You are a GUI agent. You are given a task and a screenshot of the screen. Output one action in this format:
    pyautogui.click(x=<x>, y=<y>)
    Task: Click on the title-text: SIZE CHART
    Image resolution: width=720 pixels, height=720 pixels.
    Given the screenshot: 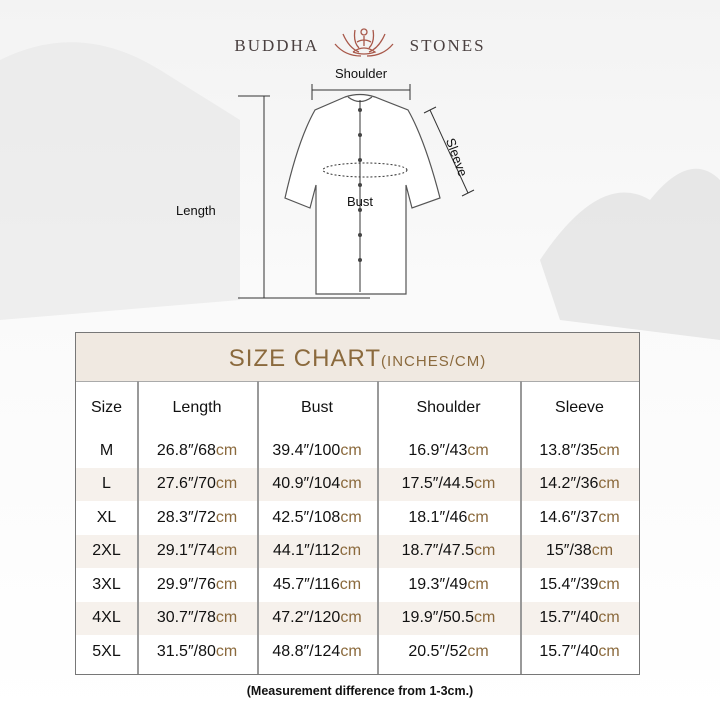 What is the action you would take?
    pyautogui.click(x=305, y=358)
    